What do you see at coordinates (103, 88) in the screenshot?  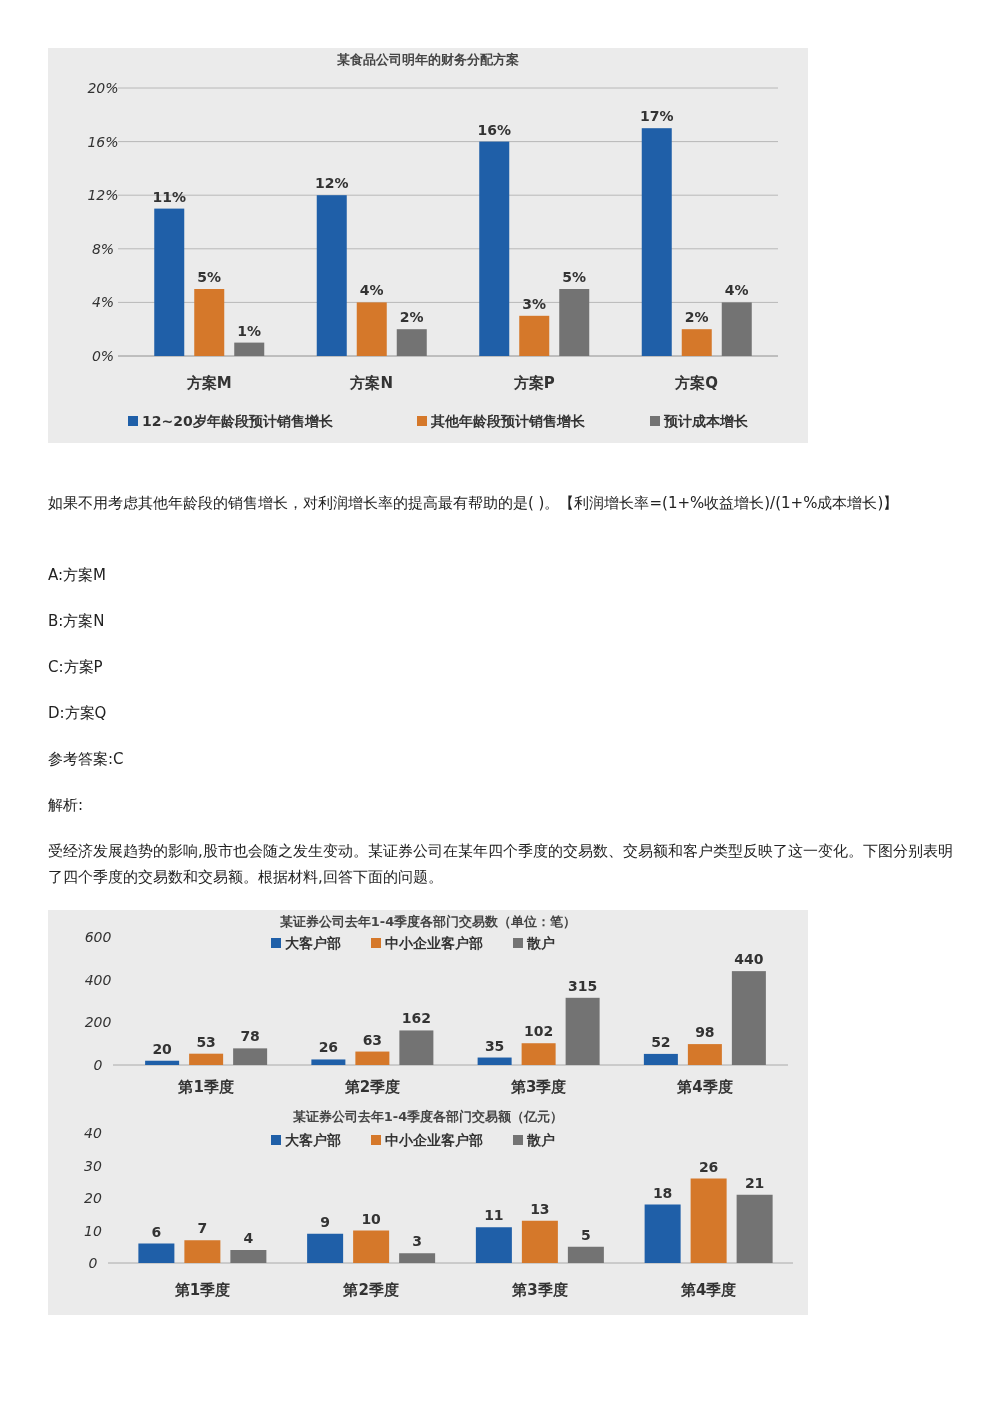 I see `y-tick-label: 20%` at bounding box center [103, 88].